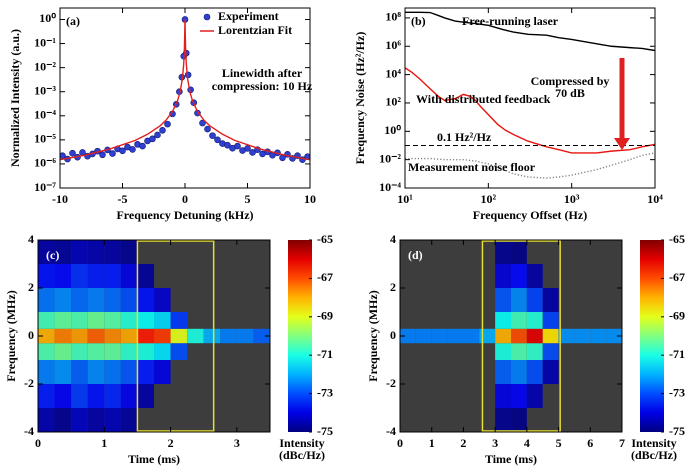 This screenshot has width=700, height=468. I want to click on x-tick-label: 10³, so click(572, 199).